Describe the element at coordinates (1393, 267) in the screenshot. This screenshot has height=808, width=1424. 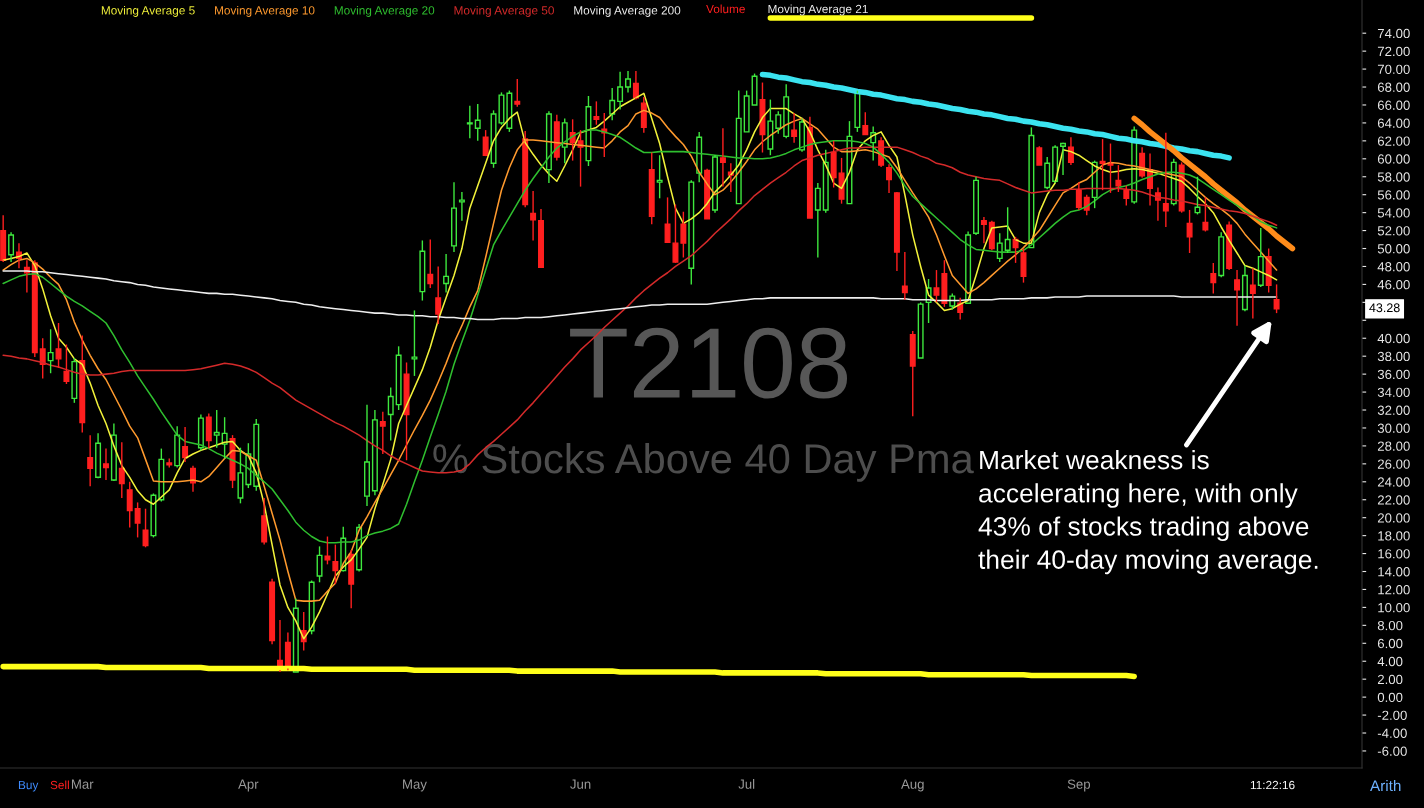
I see `y-tick-label: 48.00` at that location.